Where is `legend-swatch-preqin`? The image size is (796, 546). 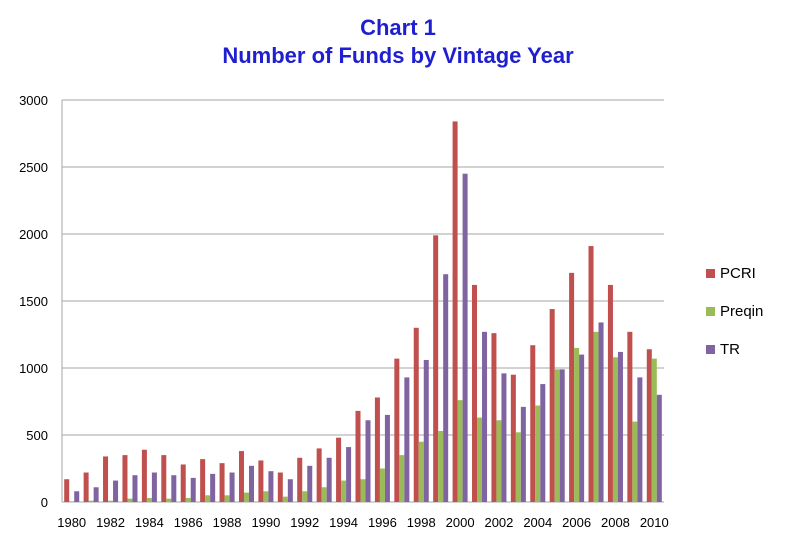
legend-swatch-preqin is located at coordinates (710, 311).